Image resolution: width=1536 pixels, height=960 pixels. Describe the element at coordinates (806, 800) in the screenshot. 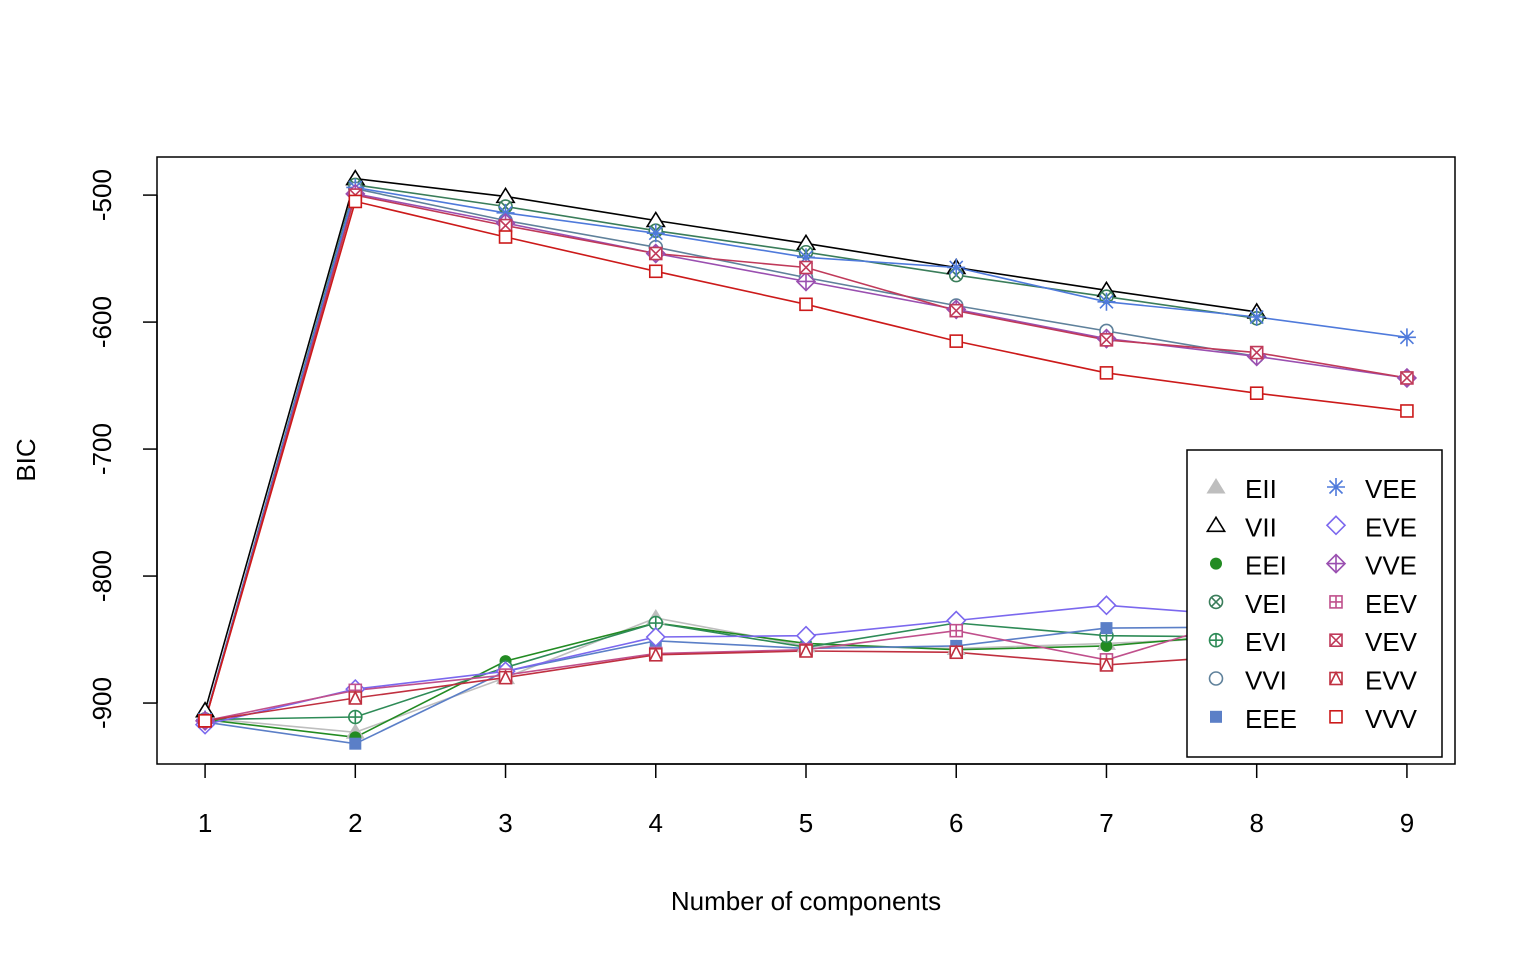

I see `x-axis: 1 2 3 4 5 6 7 8 9` at that location.